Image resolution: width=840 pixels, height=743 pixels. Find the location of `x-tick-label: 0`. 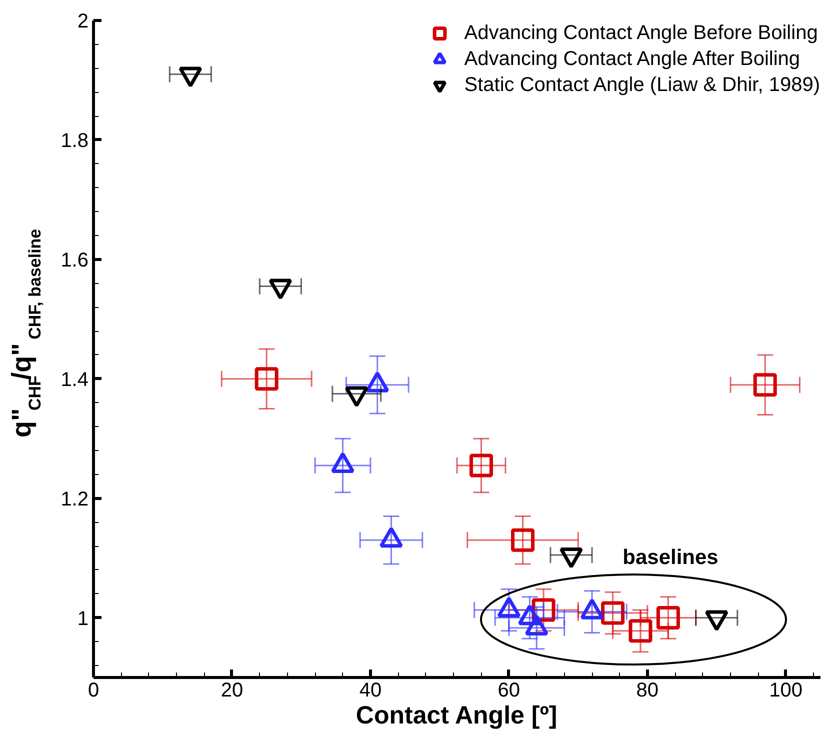

x-tick-label: 0 is located at coordinates (94, 691).